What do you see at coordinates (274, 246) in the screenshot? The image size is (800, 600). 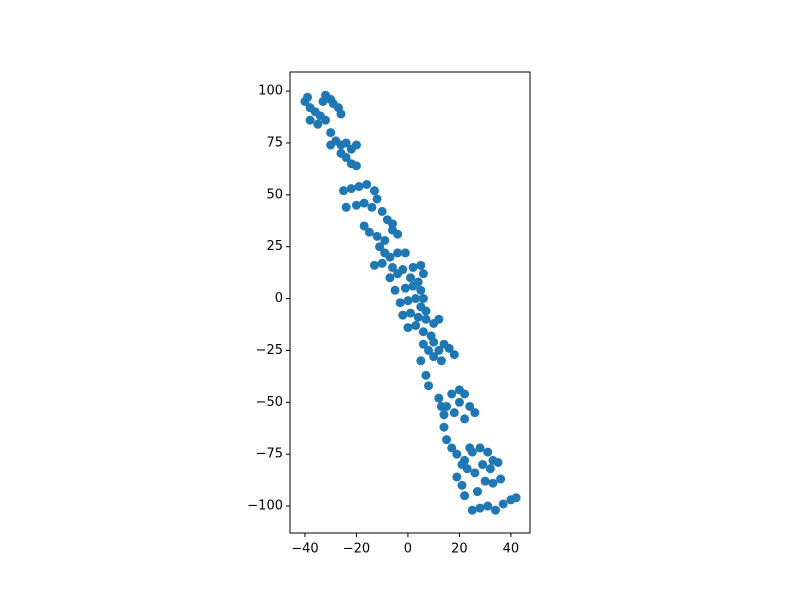 I see `y-tick-label: 25` at bounding box center [274, 246].